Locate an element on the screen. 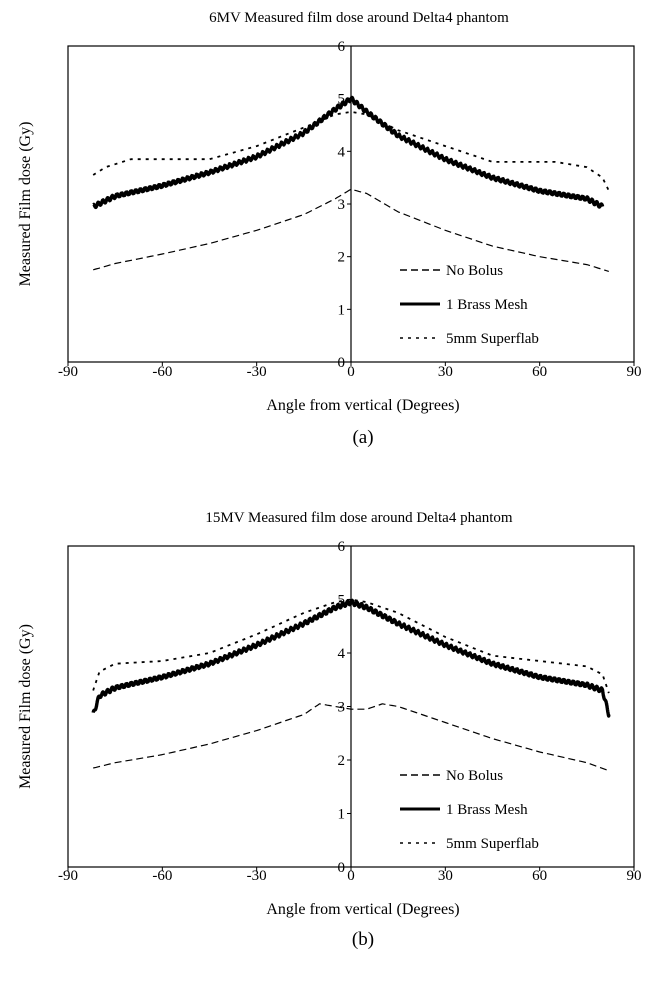  y-tick-label: 5 is located at coordinates (342, 100).